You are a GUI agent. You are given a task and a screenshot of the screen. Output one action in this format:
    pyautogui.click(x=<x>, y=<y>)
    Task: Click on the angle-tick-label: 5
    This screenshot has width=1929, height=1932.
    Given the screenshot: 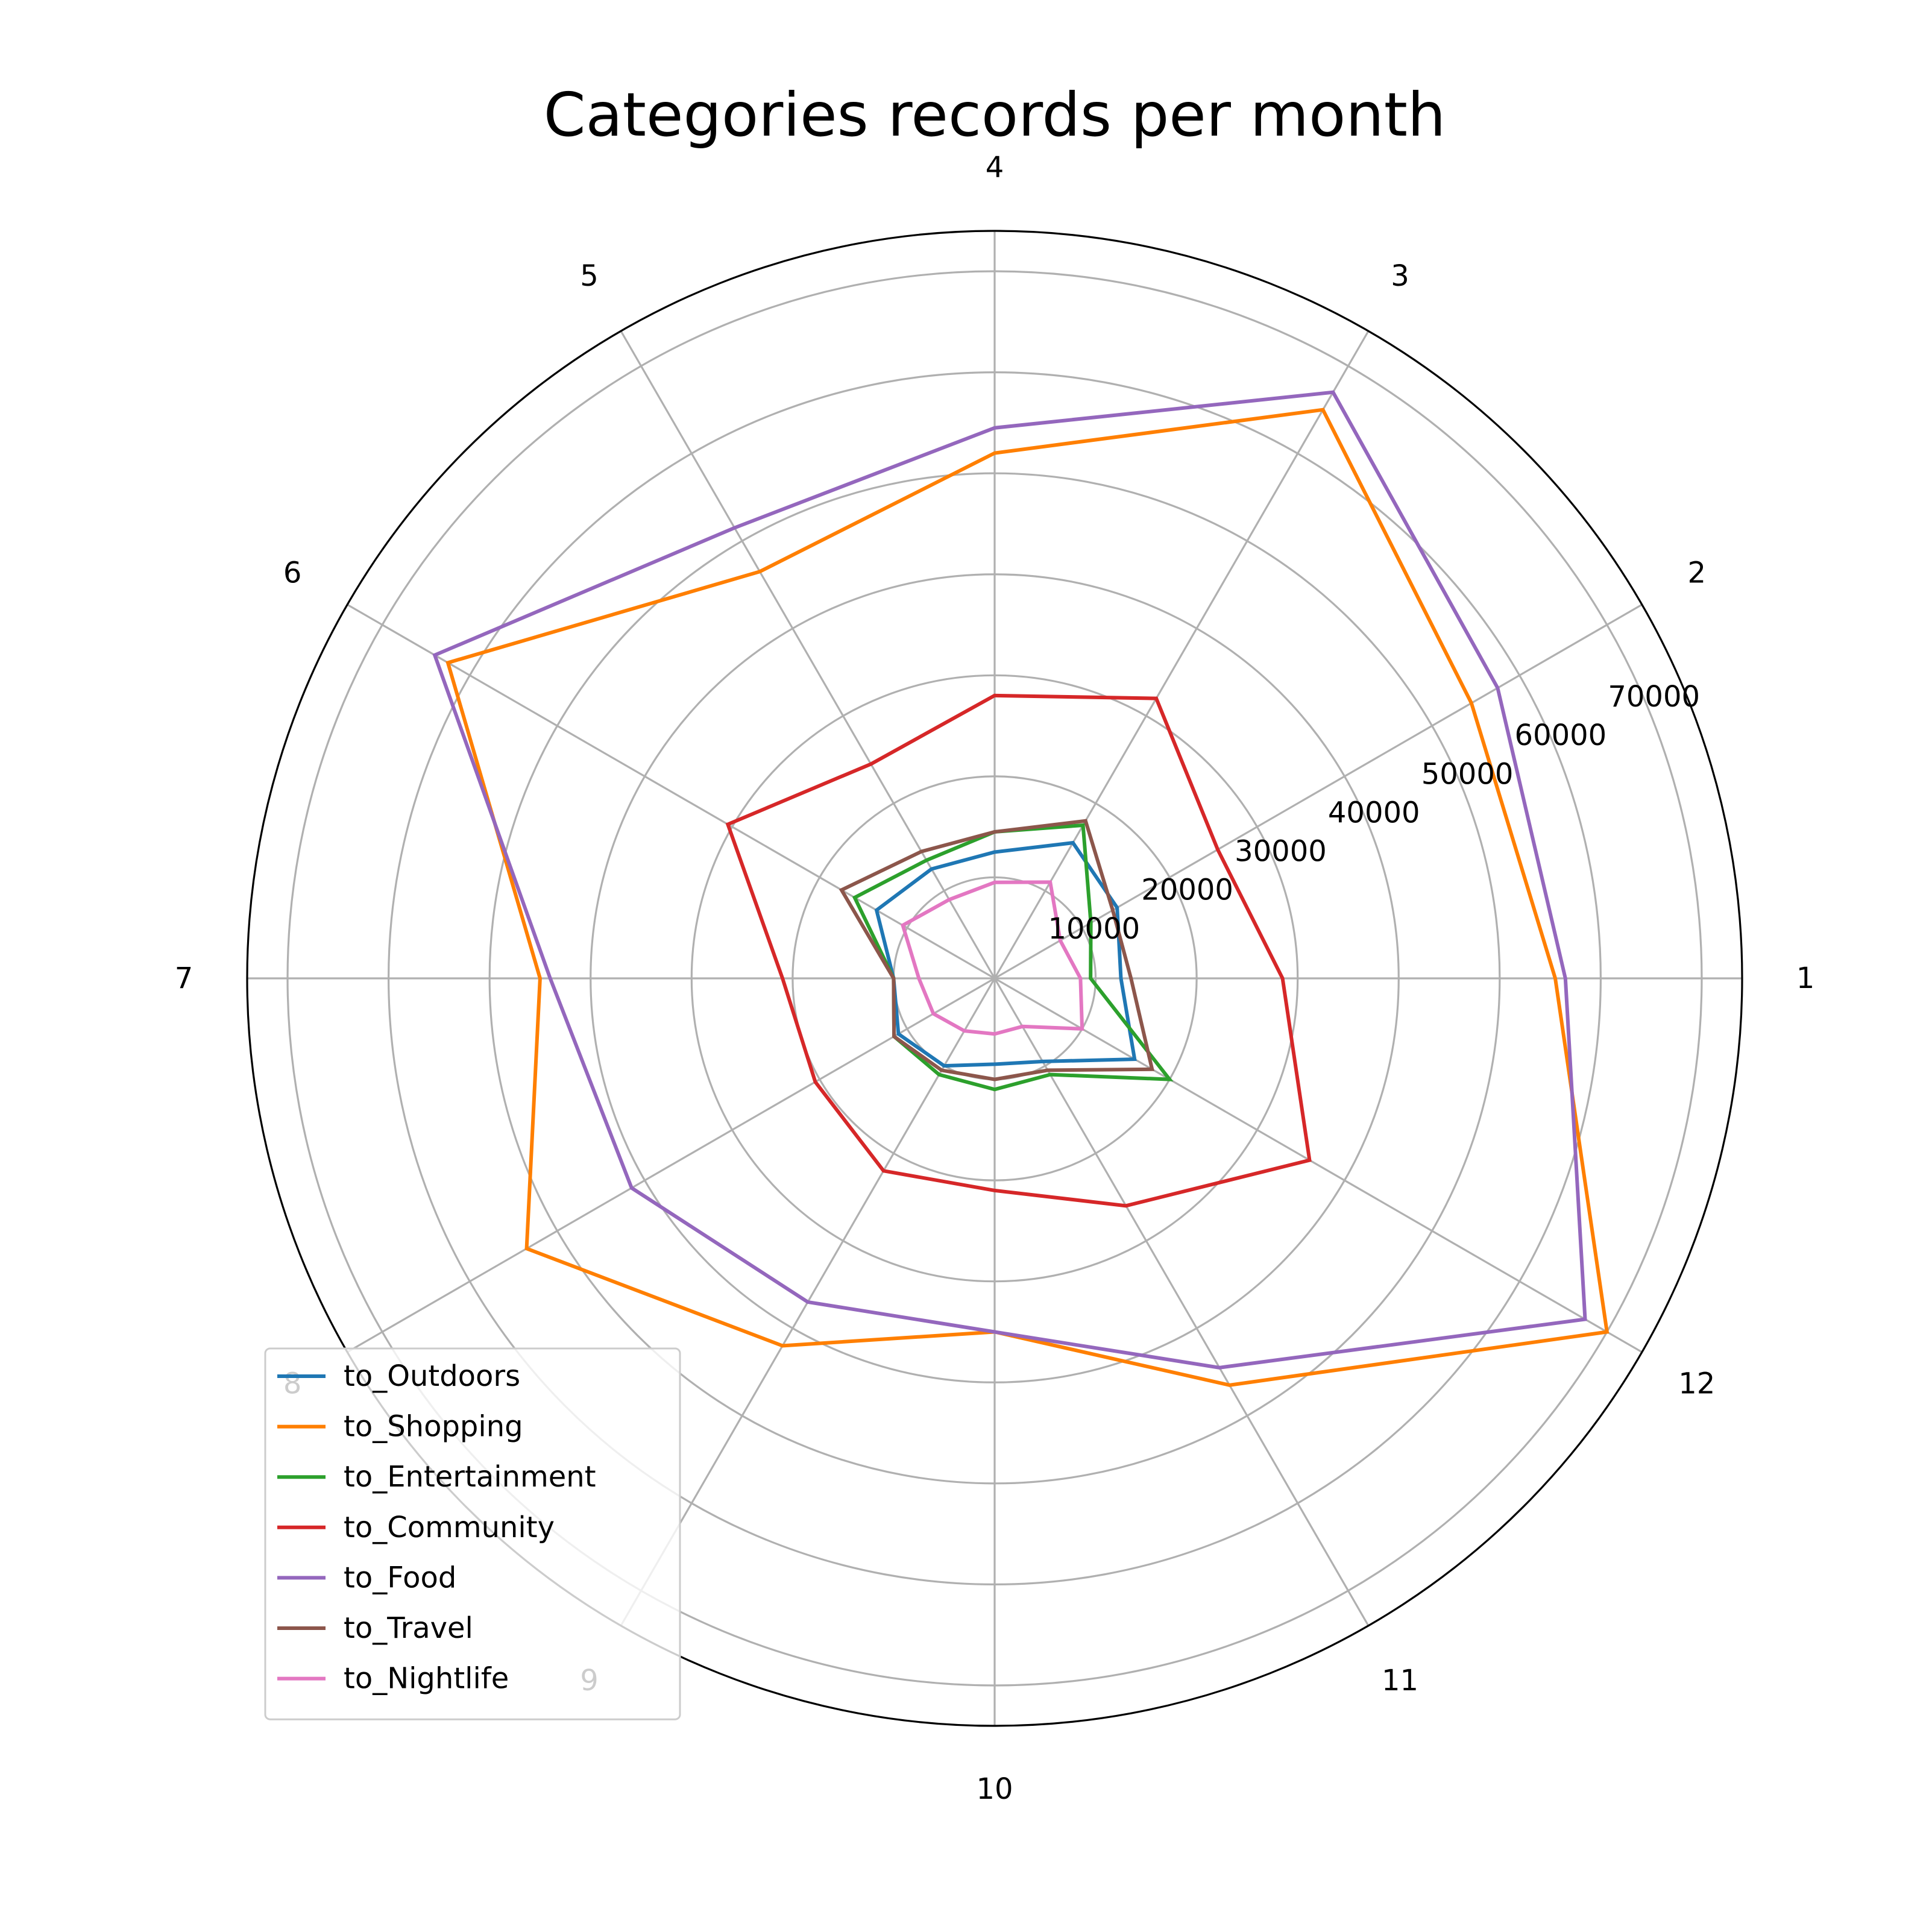 What is the action you would take?
    pyautogui.click(x=589, y=276)
    